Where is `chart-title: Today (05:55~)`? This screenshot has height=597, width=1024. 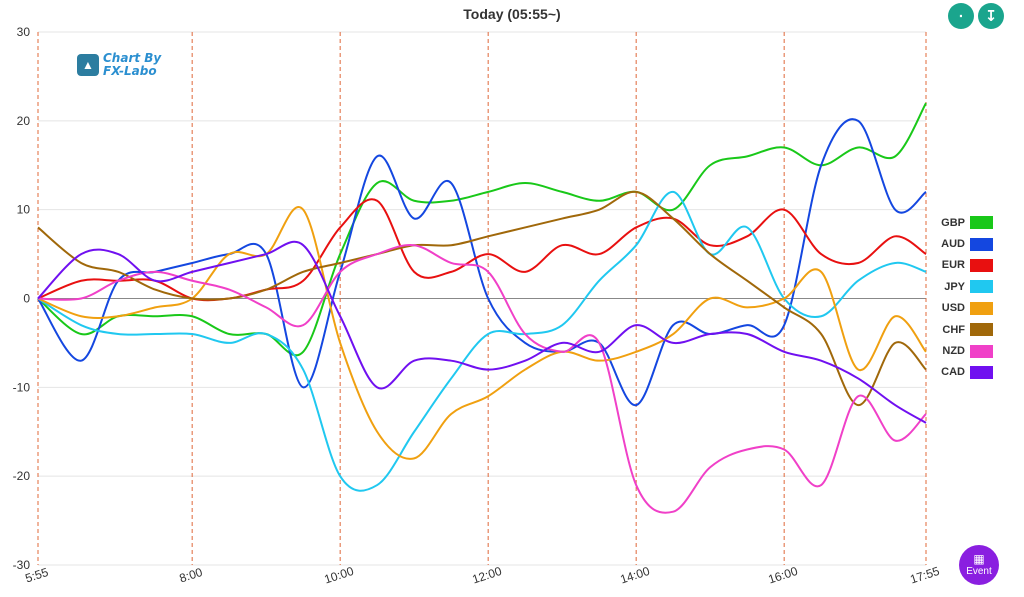
chart-title: Today (05:55~) is located at coordinates (512, 14).